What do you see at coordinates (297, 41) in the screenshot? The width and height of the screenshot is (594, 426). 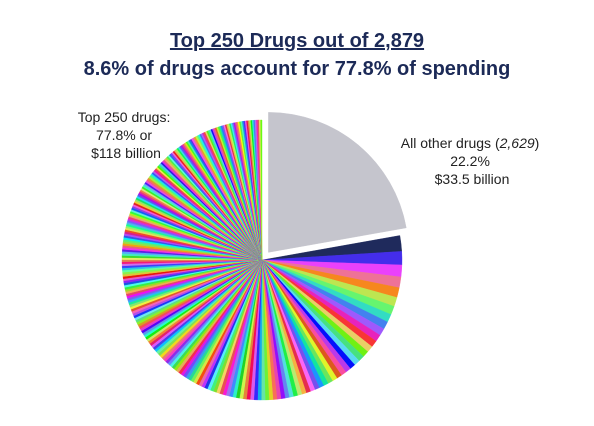 I see `chart-title: Top 250 Drugs out of 2,879` at bounding box center [297, 41].